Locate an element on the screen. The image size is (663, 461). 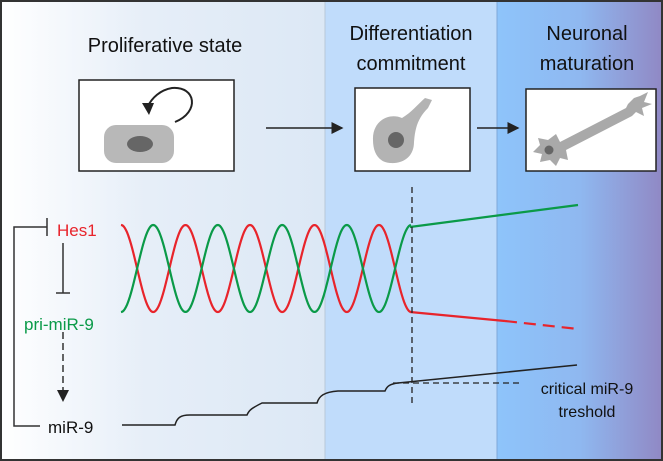
pri-mir9-label: pri-miR-9 is located at coordinates (59, 324).